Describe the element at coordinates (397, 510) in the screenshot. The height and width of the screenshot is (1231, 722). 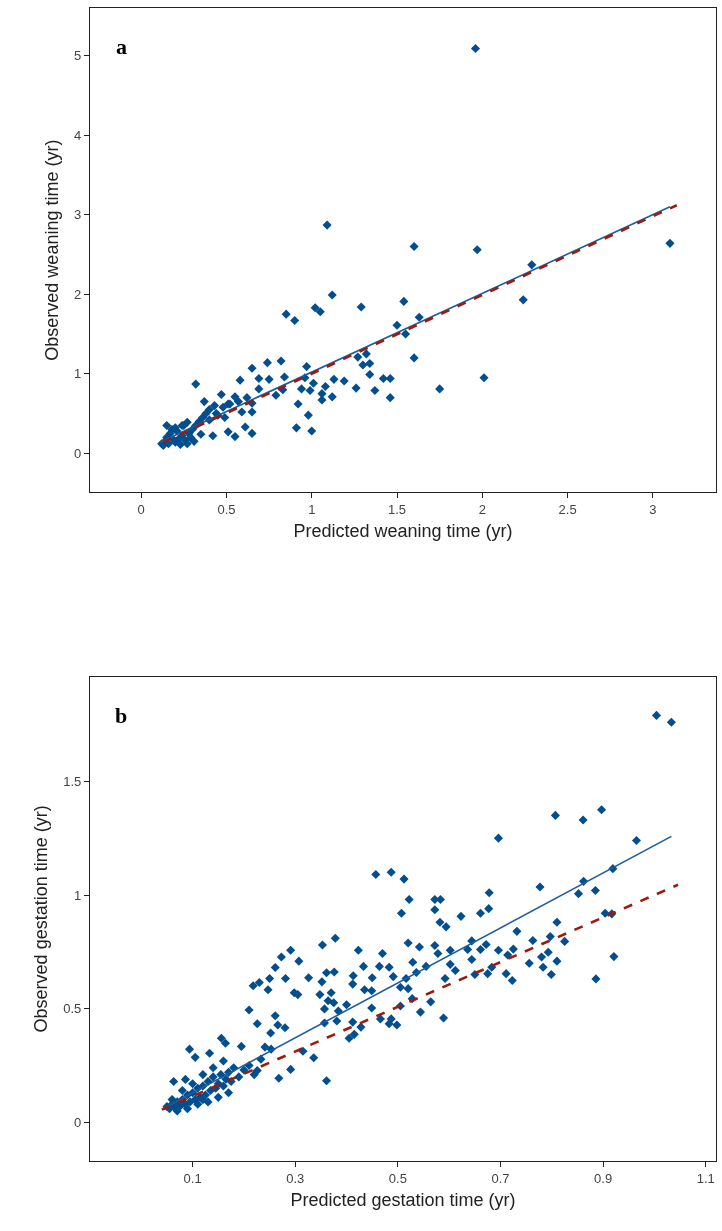
I see `x-tick-label: 1.5` at that location.